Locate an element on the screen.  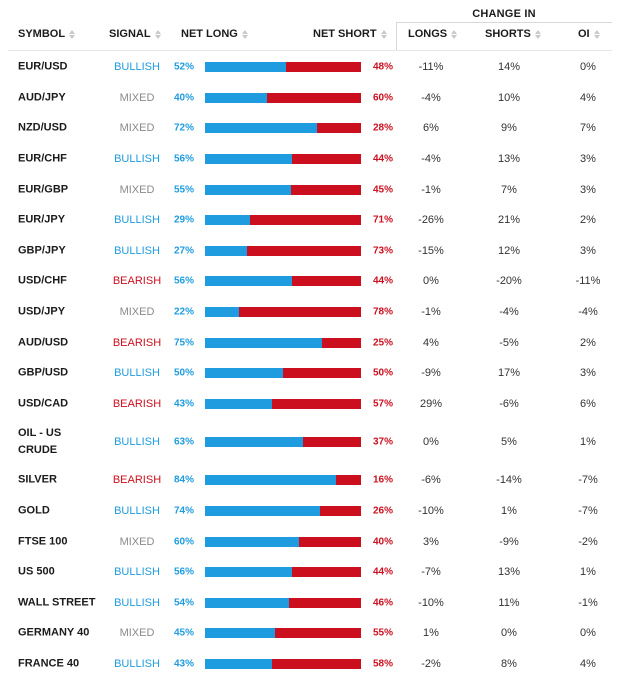
shorts-change-cell: -14% is located at coordinates (509, 480).